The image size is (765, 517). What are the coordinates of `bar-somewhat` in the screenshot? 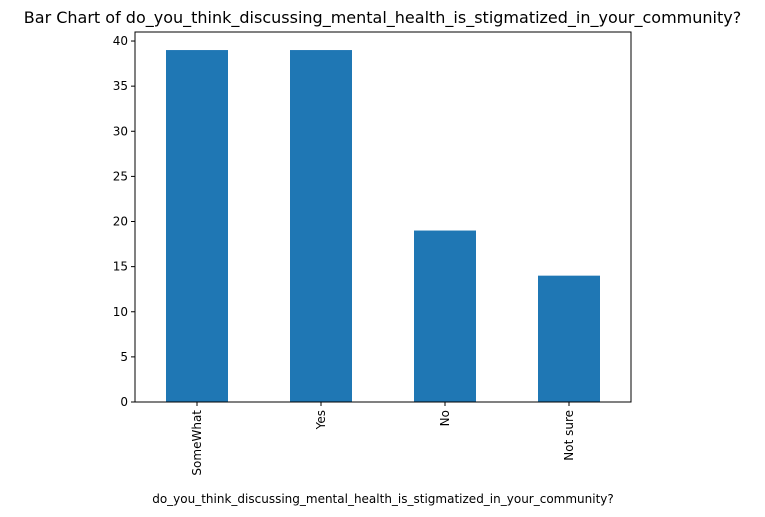 It's located at (197, 226).